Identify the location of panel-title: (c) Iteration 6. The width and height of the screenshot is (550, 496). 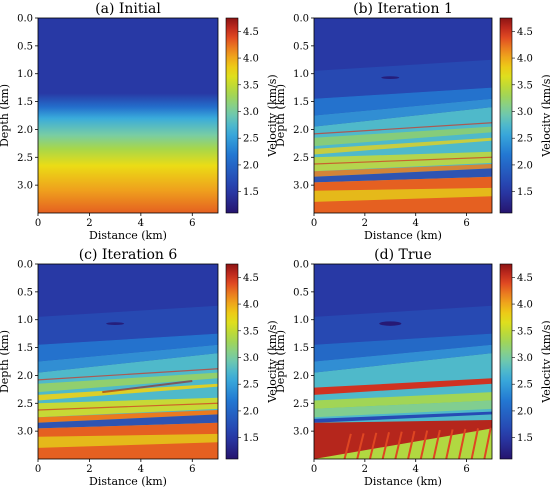
(128, 255).